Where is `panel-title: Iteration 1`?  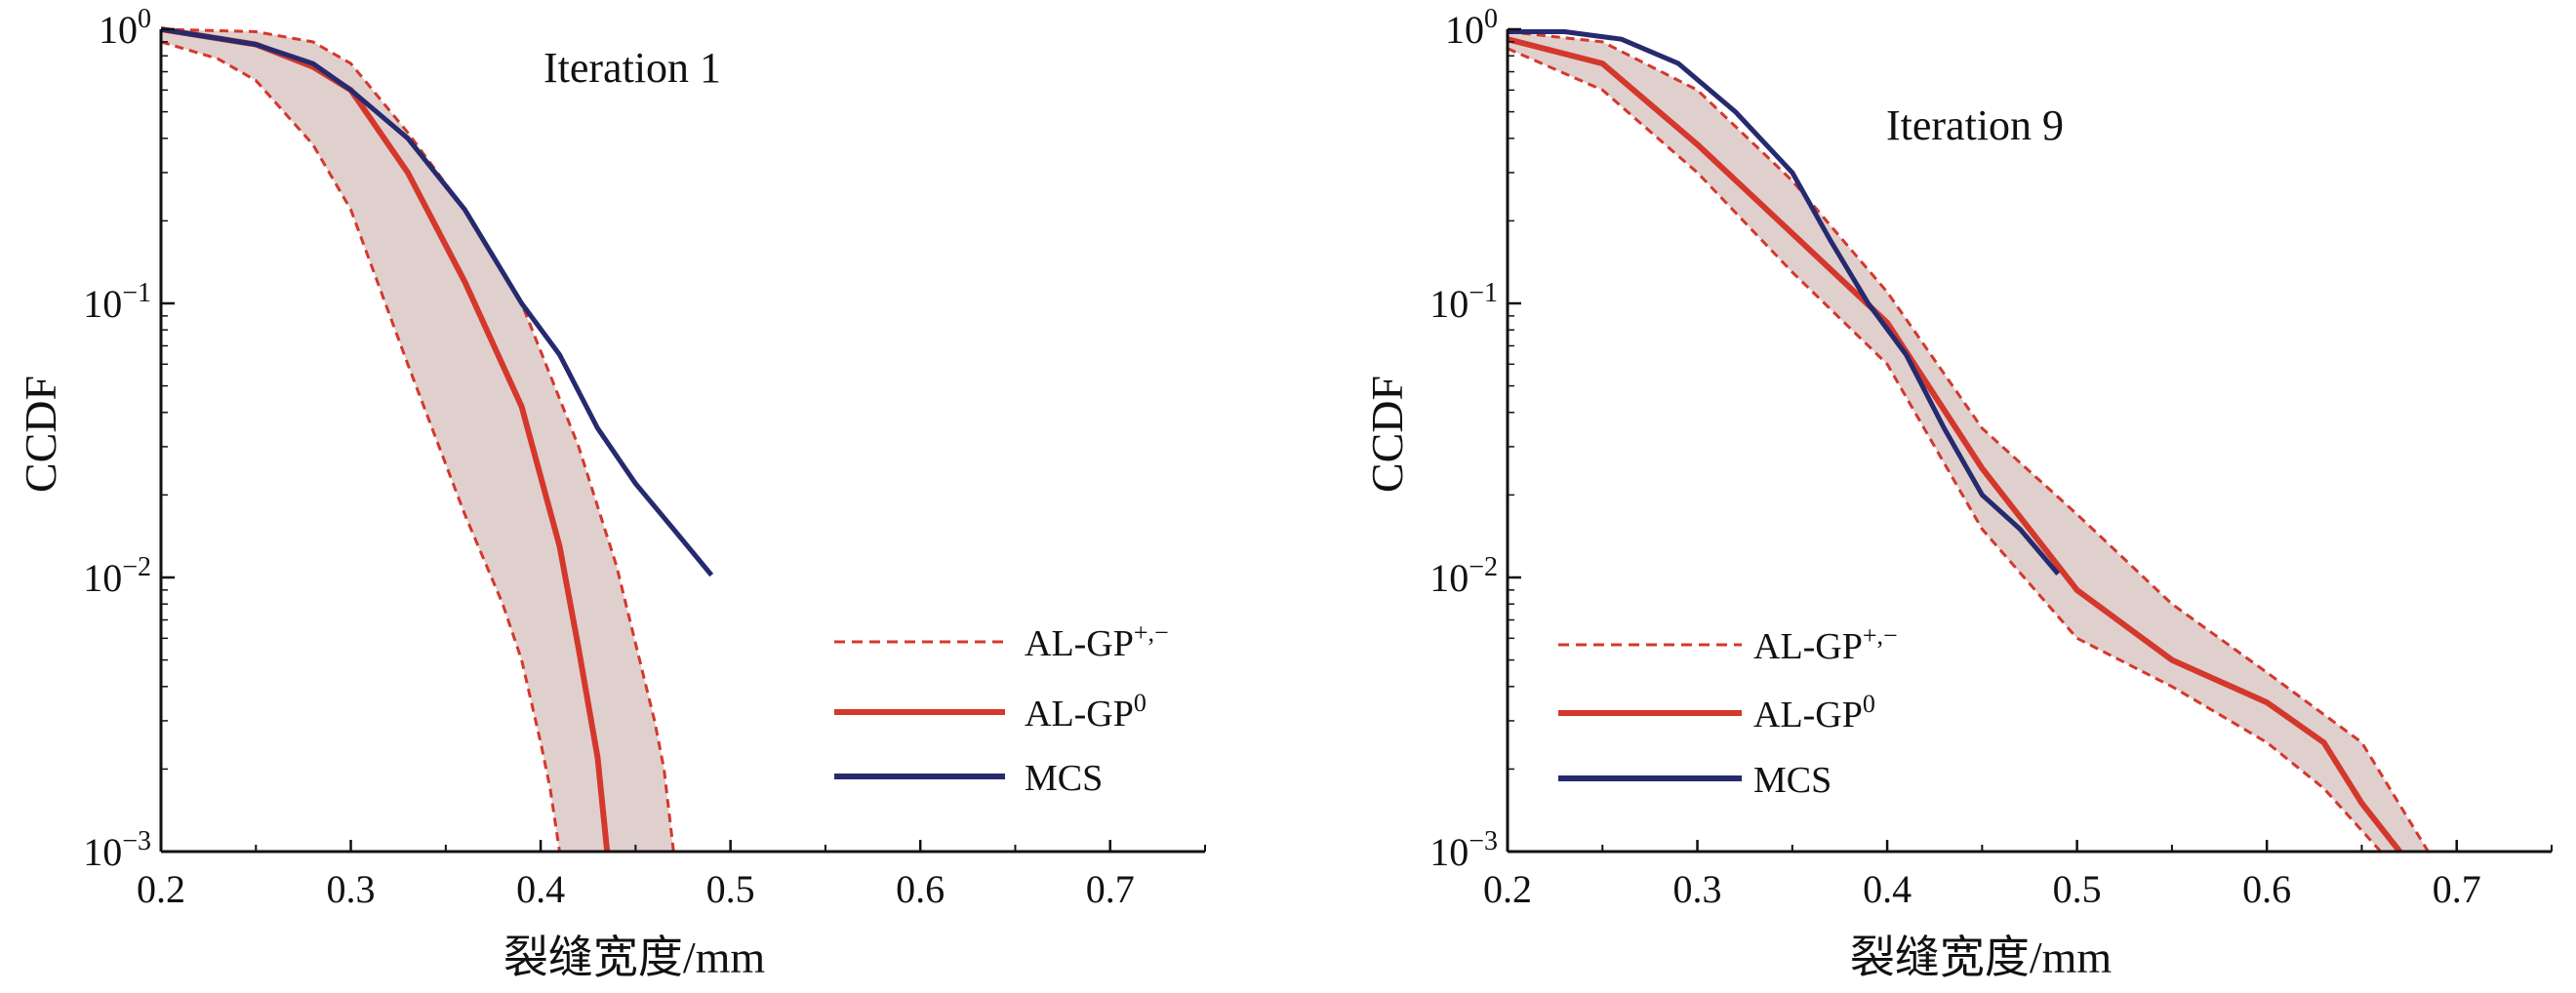
panel-title: Iteration 1 is located at coordinates (632, 68).